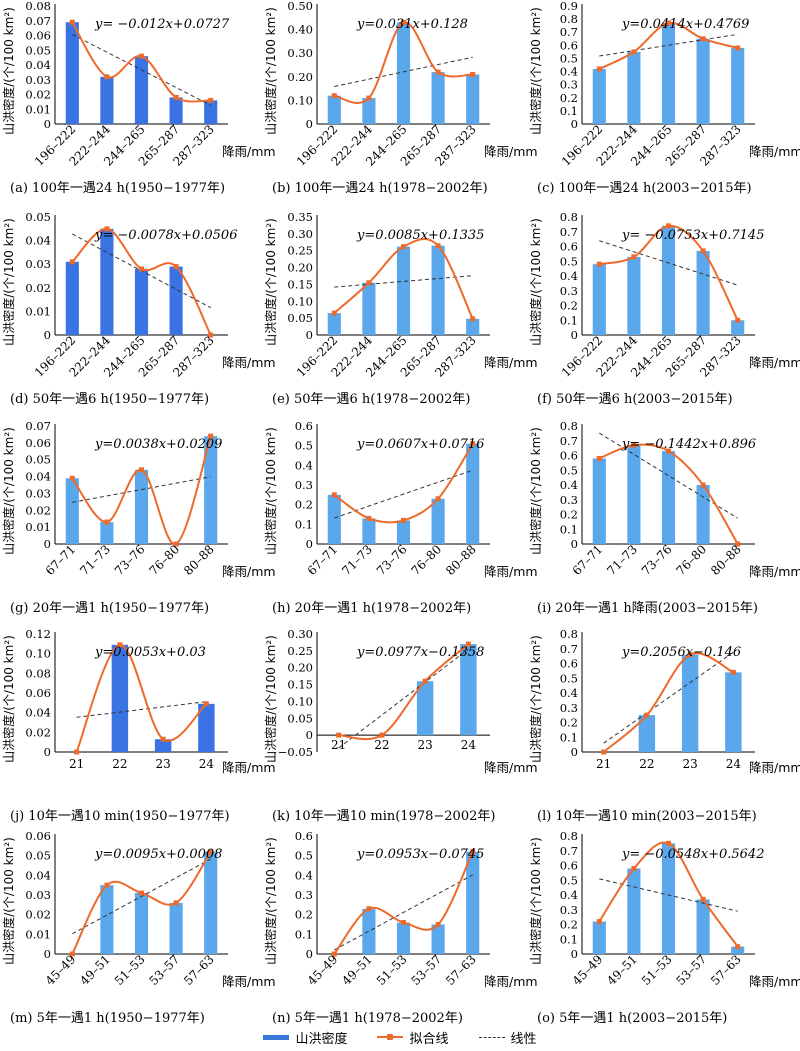 This screenshot has height=1051, width=800. I want to click on bar-57–63, so click(473, 902).